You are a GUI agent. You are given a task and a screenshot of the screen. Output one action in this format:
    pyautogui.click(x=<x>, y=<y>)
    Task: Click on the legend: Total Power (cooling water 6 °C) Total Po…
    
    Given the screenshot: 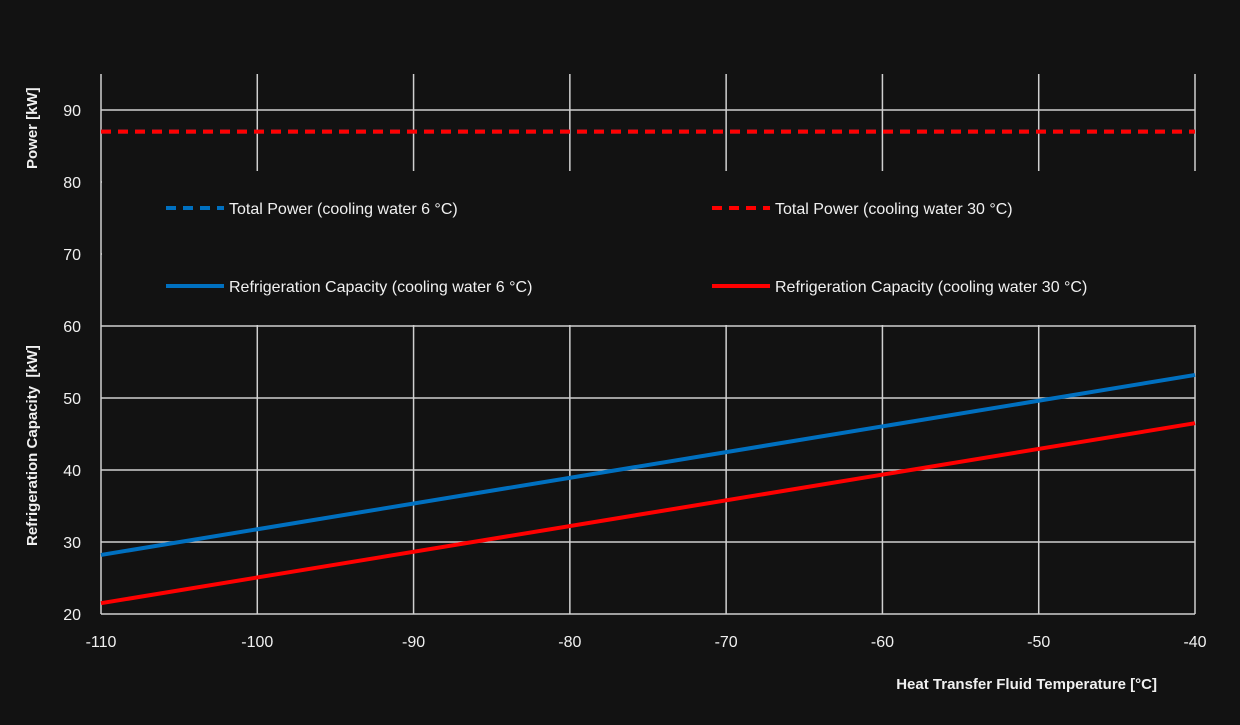 What is the action you would take?
    pyautogui.click(x=626, y=248)
    